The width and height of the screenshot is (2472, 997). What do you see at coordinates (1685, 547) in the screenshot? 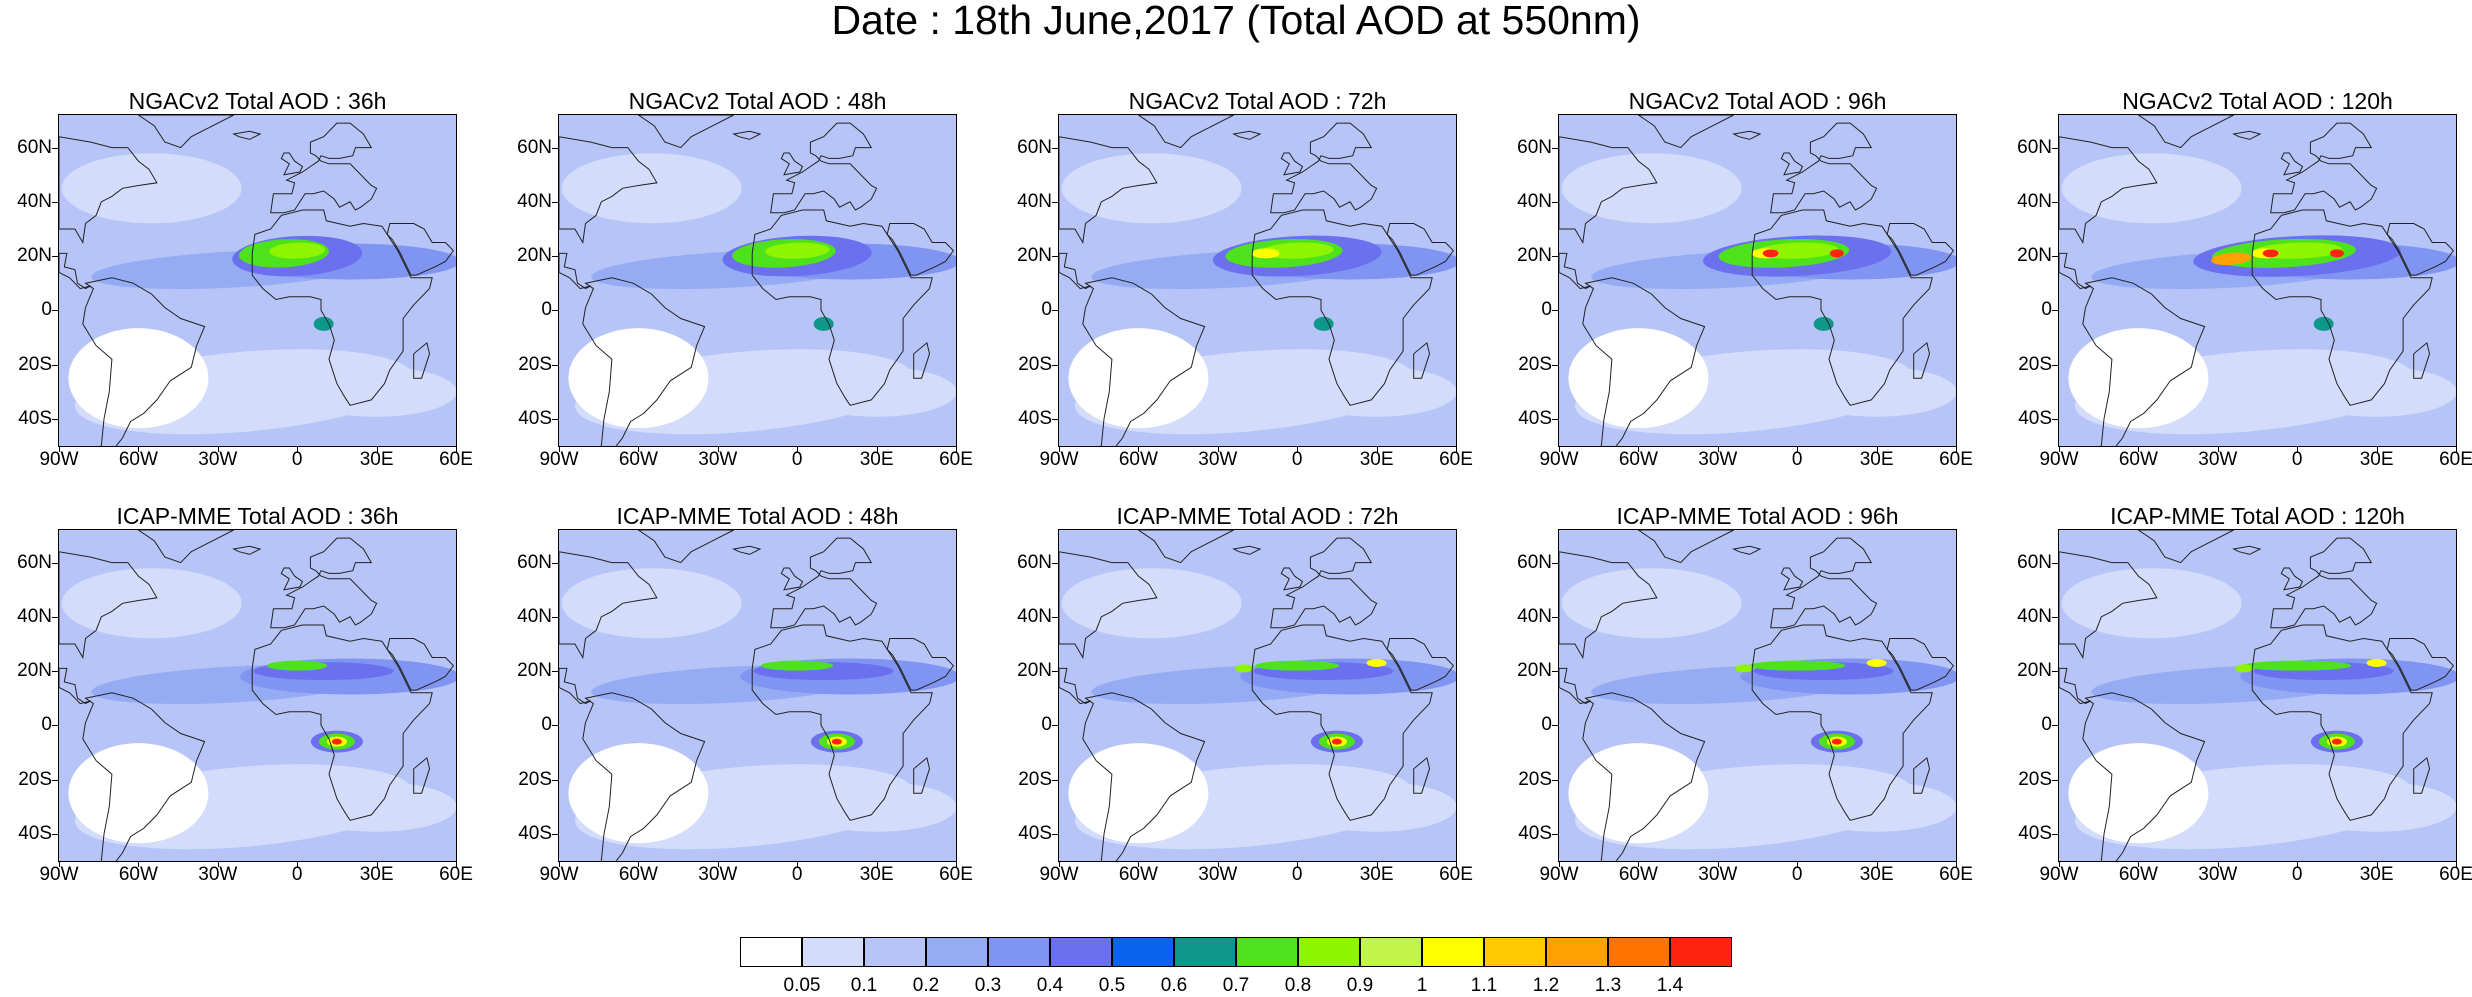
I see `greenland-coastline` at bounding box center [1685, 547].